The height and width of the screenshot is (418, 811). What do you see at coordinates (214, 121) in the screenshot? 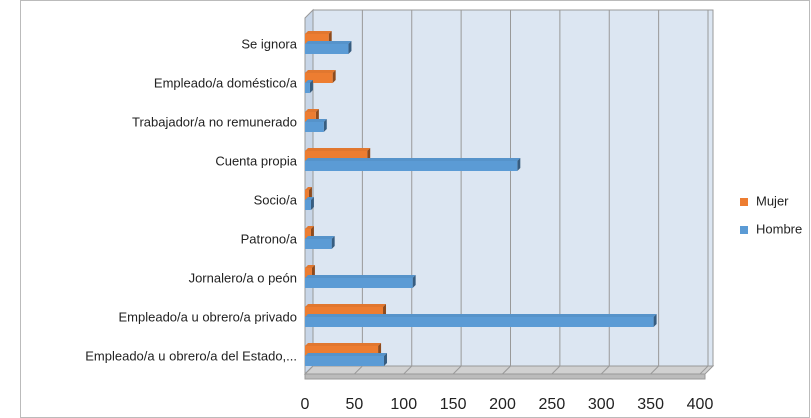
I see `y-tick-label: Trabajador/a no remunerado` at bounding box center [214, 121].